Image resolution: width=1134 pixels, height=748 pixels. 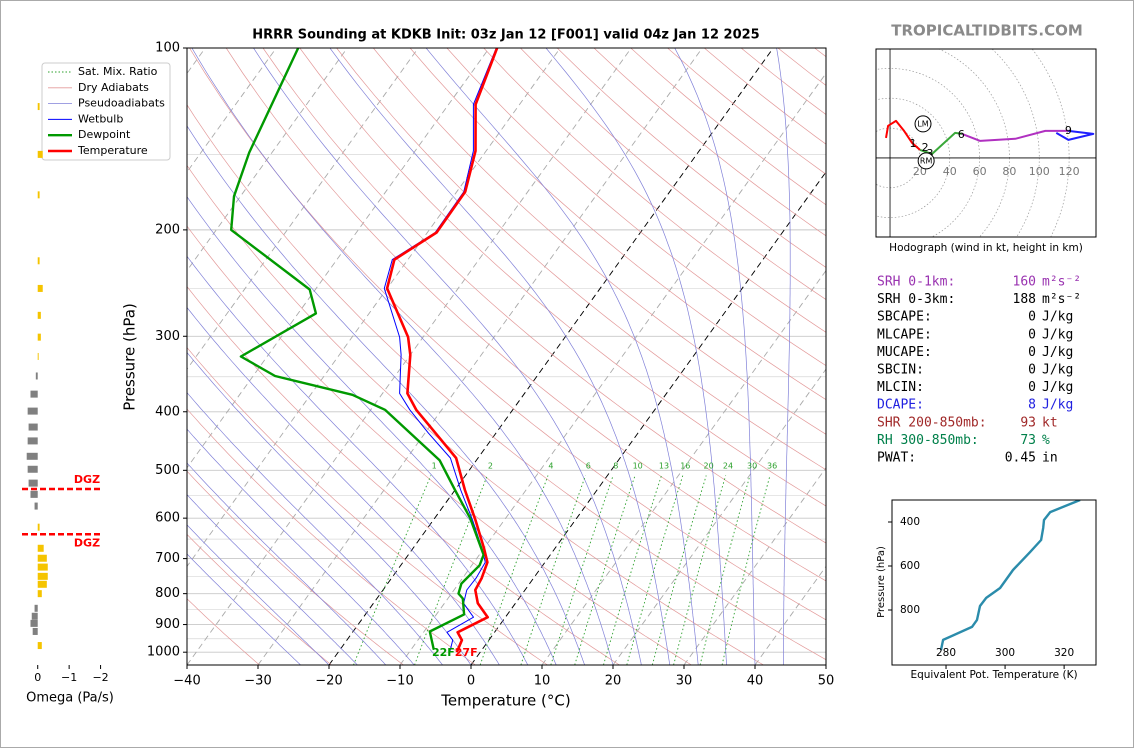 What do you see at coordinates (986, 143) in the screenshot?
I see `hodograph-area: 2040608010012012369LMRM` at bounding box center [986, 143].